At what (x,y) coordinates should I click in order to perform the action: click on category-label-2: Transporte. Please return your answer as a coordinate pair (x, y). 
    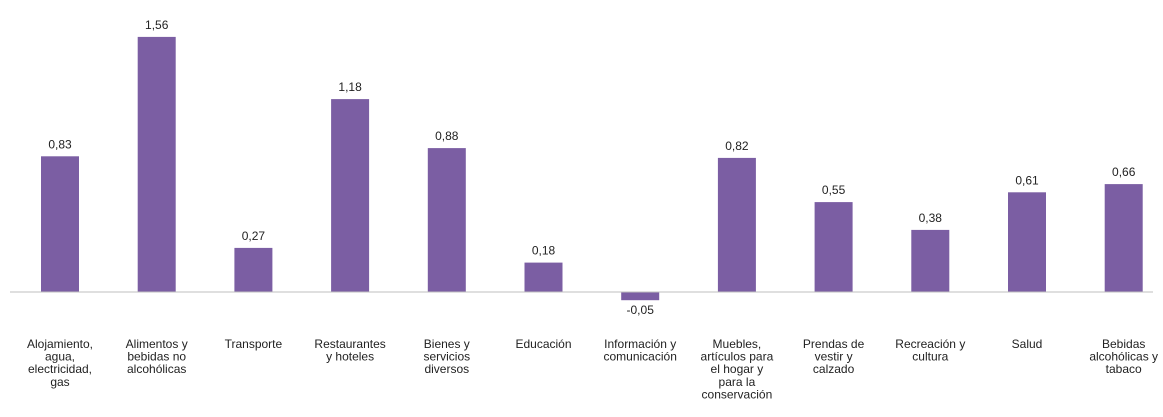
    Looking at the image, I should click on (254, 344).